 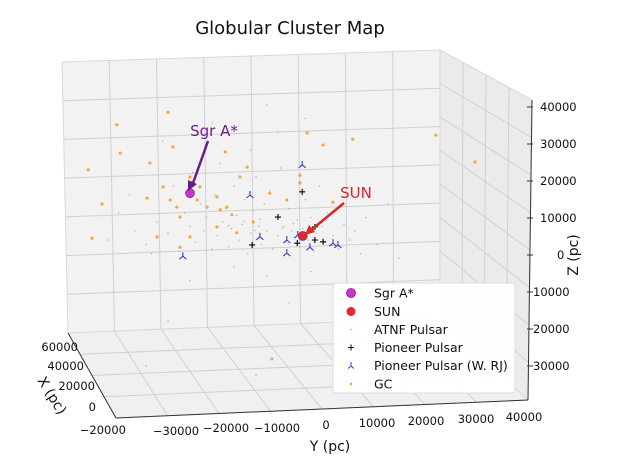 I want to click on x-tick-label: 20000, so click(x=76, y=386).